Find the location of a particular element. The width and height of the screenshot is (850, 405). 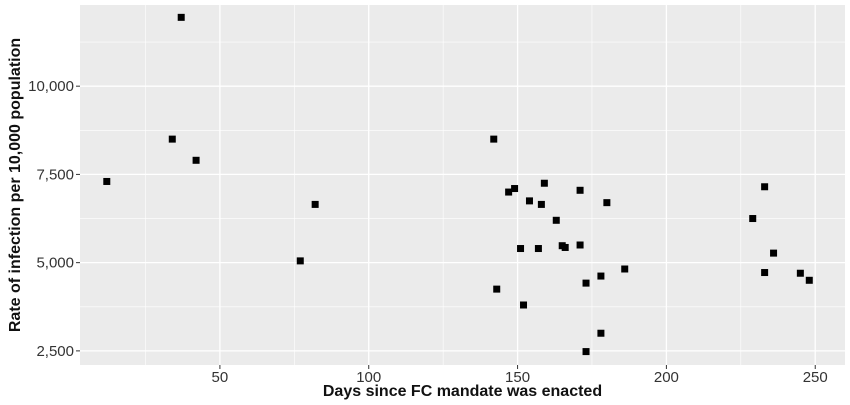

x-tick-label: 50 is located at coordinates (220, 377).